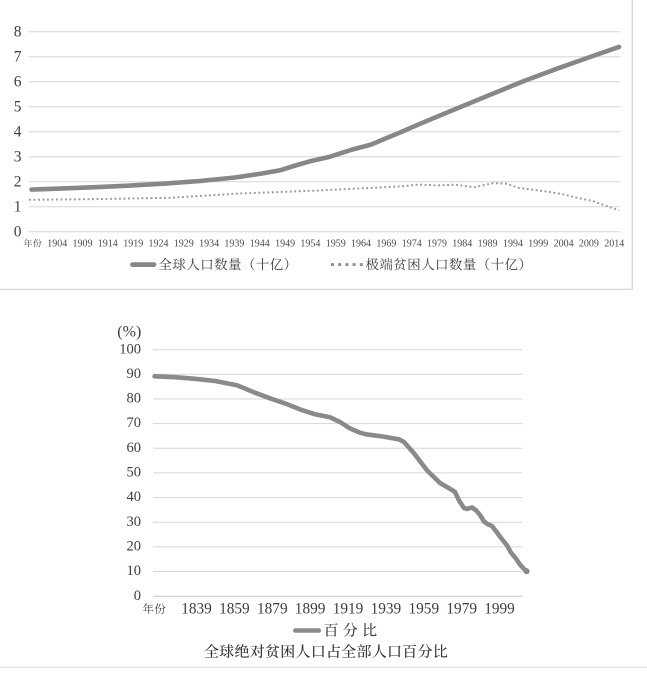 The width and height of the screenshot is (647, 674). Describe the element at coordinates (18, 157) in the screenshot. I see `svg-text: 3` at that location.